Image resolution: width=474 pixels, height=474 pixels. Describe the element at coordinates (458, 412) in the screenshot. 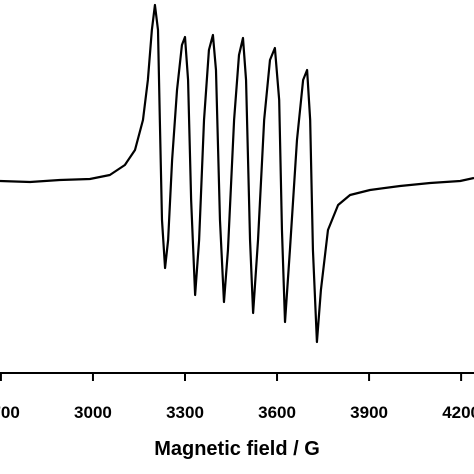

I see `x-tick-label: 4200` at that location.